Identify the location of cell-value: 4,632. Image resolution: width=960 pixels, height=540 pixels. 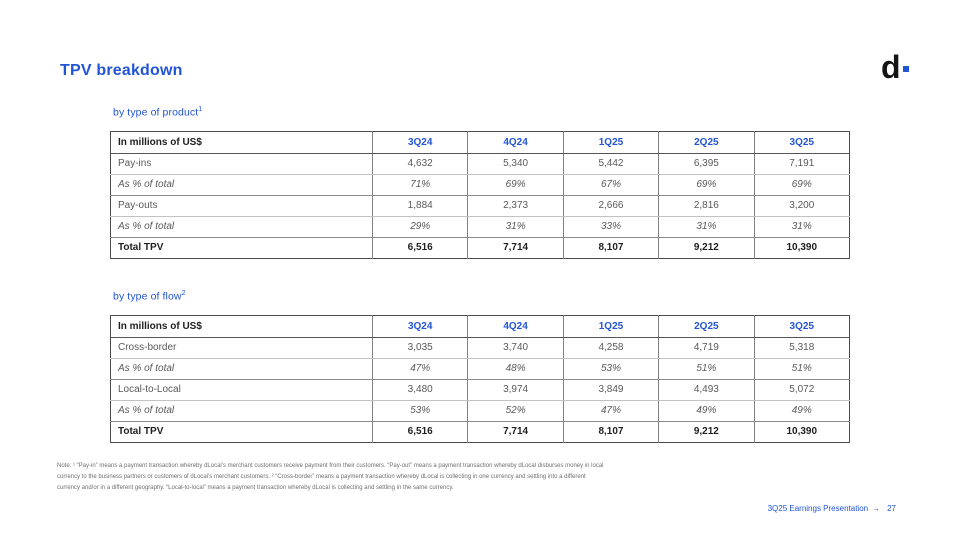
(419, 164).